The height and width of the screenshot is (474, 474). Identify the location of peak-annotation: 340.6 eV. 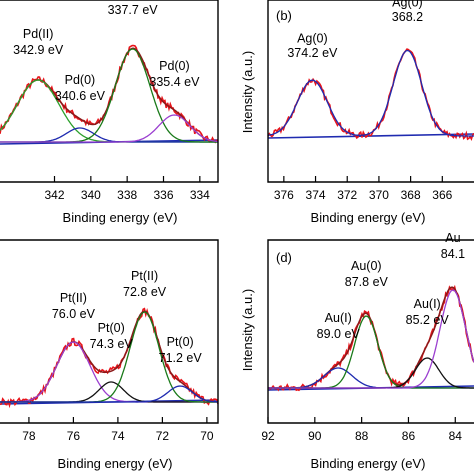
(80, 96).